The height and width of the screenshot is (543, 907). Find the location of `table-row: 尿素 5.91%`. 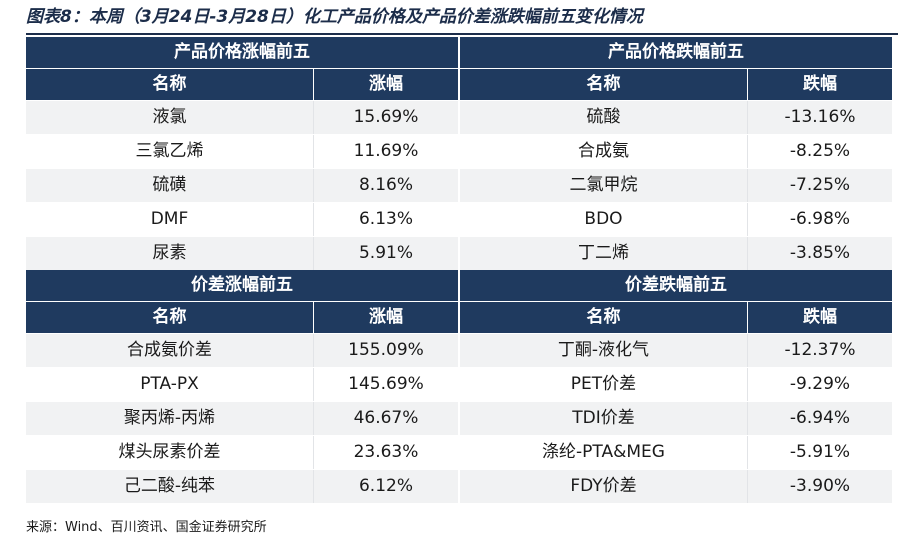

table-row: 尿素 5.91% is located at coordinates (242, 253).